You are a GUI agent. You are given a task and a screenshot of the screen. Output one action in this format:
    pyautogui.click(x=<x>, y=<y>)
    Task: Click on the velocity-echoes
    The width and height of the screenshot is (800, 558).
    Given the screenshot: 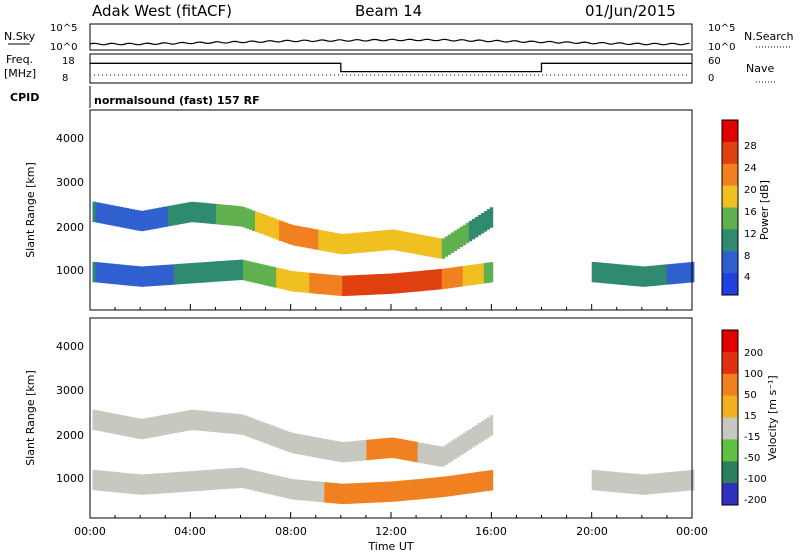 What is the action you would take?
    pyautogui.click(x=393, y=457)
    